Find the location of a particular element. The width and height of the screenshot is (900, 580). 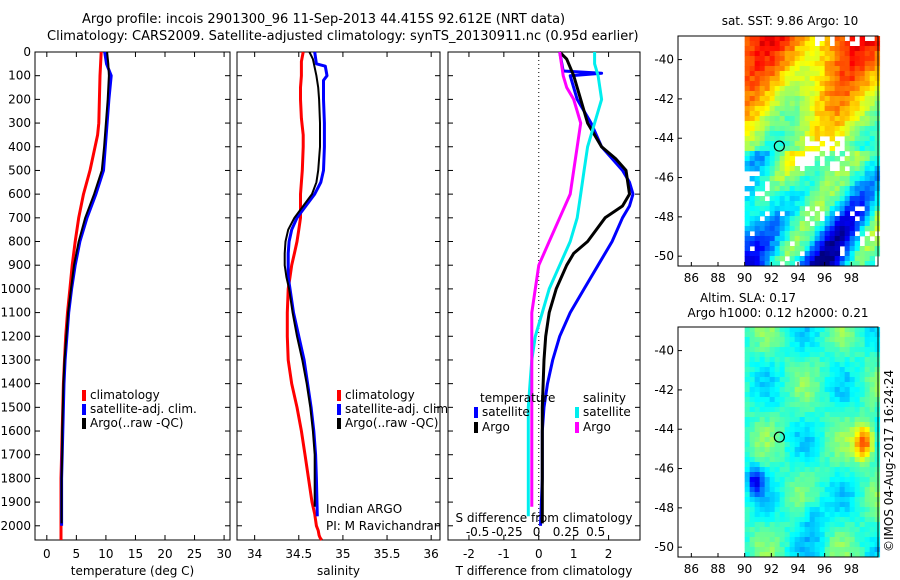

sla_map-ytick-label: -50 is located at coordinates (664, 547).